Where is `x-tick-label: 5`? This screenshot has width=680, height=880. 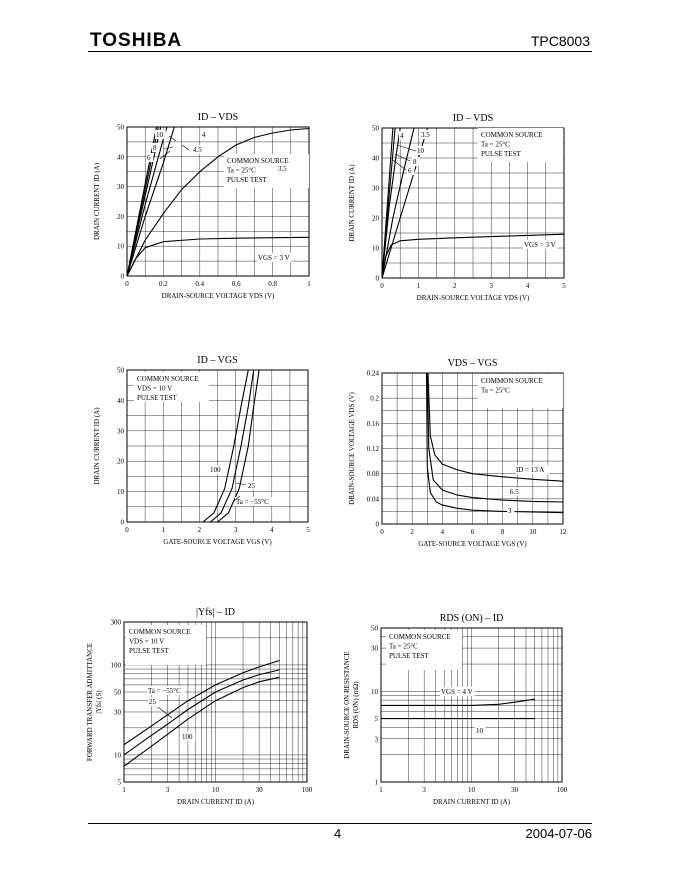 x-tick-label: 5 is located at coordinates (564, 286).